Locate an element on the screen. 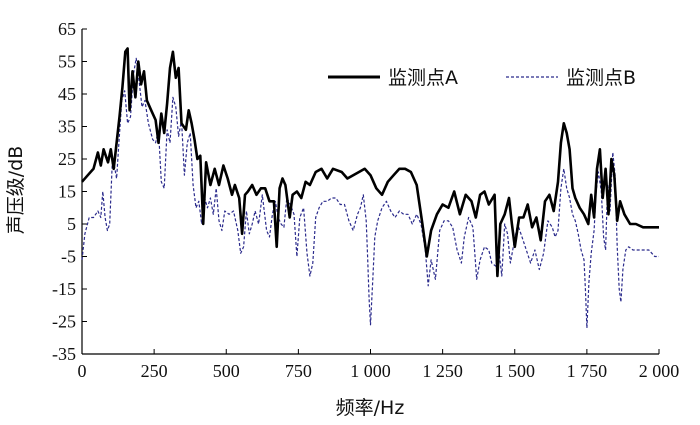 The width and height of the screenshot is (700, 425). x-tick-label: 1 000 is located at coordinates (370, 371).